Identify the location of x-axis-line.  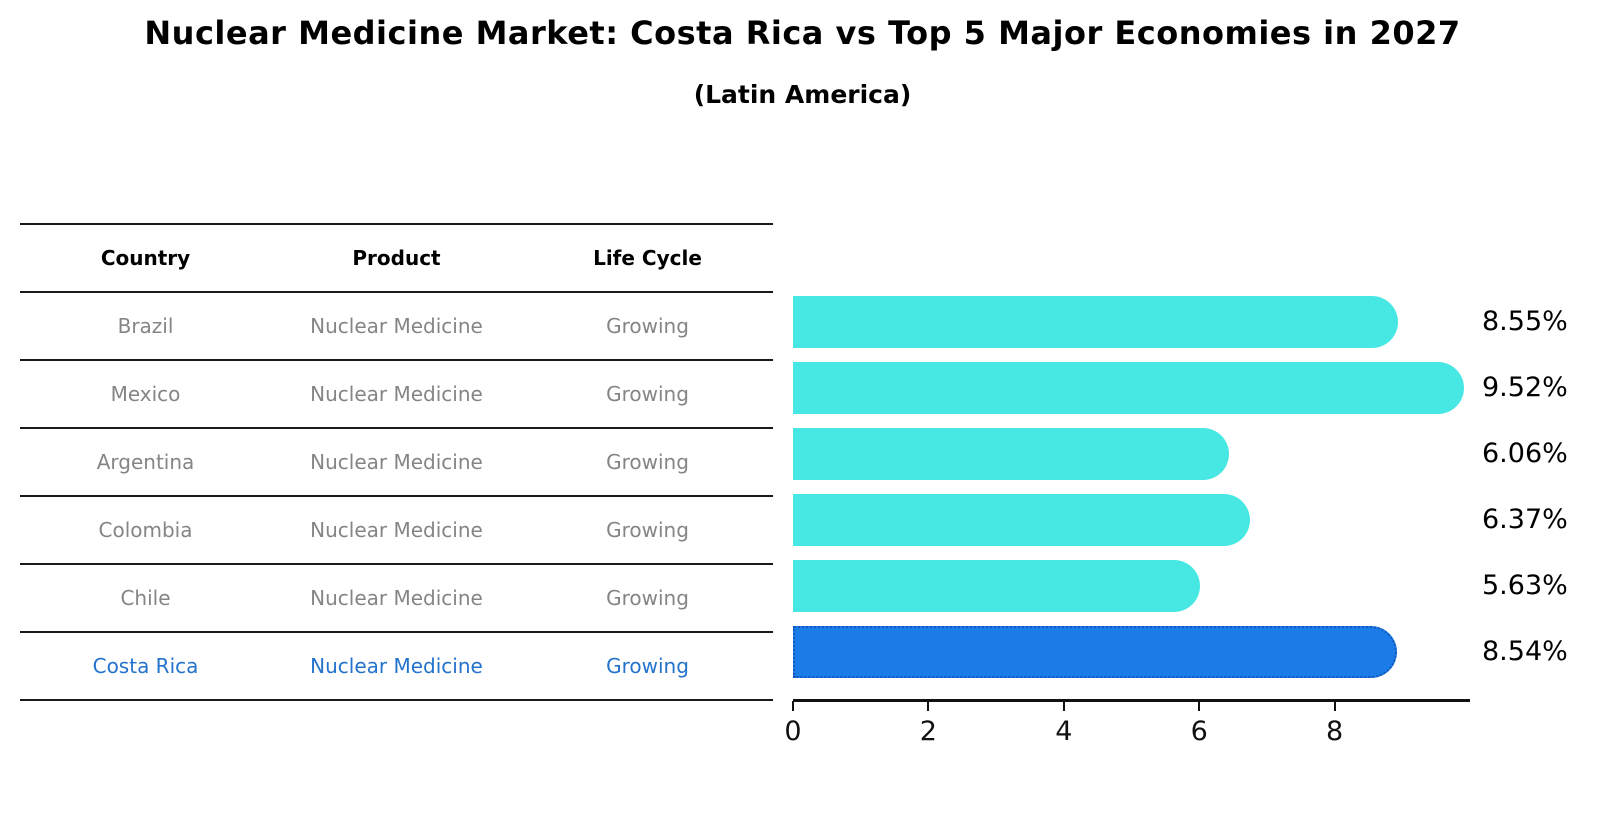
(1131, 700).